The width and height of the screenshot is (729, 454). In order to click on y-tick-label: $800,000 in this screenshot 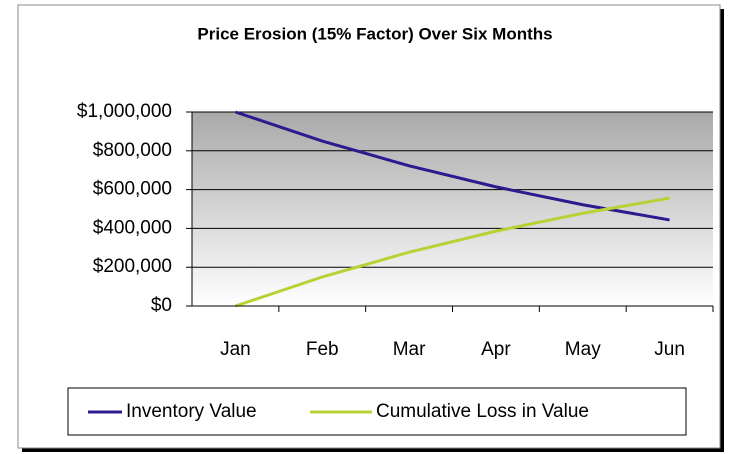, I will do `click(132, 150)`.